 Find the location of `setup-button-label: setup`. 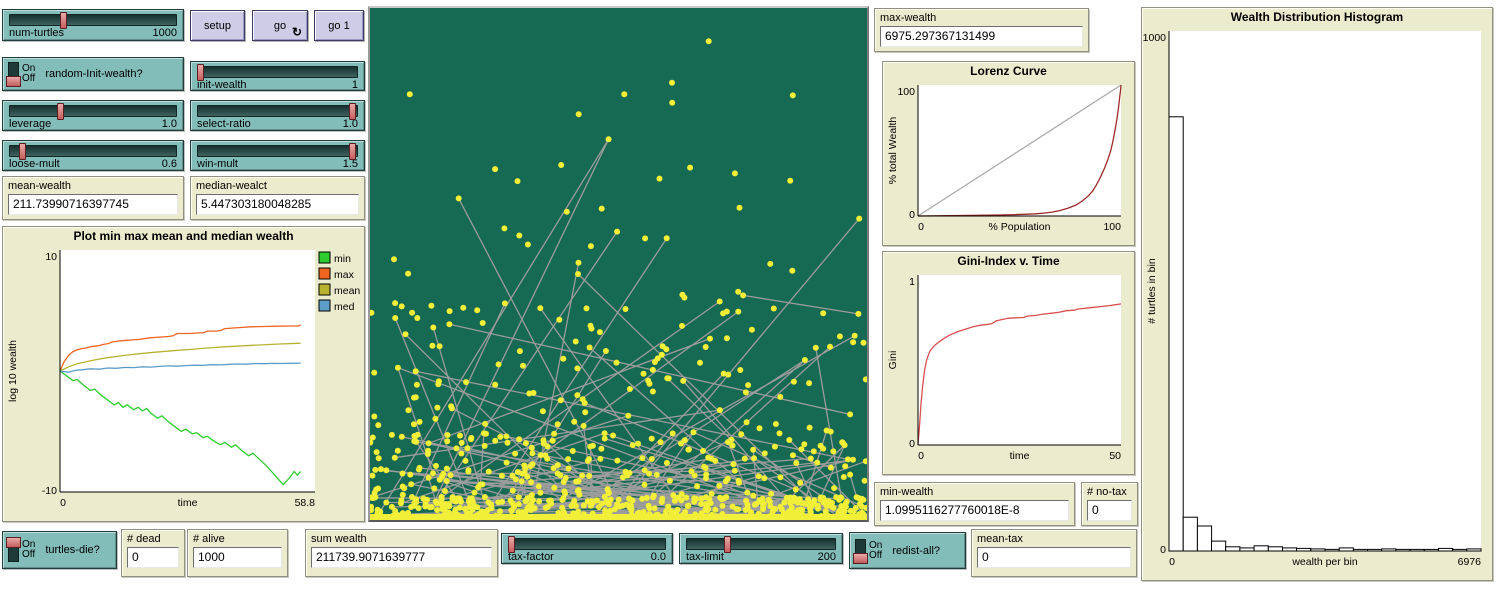

setup-button-label: setup is located at coordinates (217, 25).